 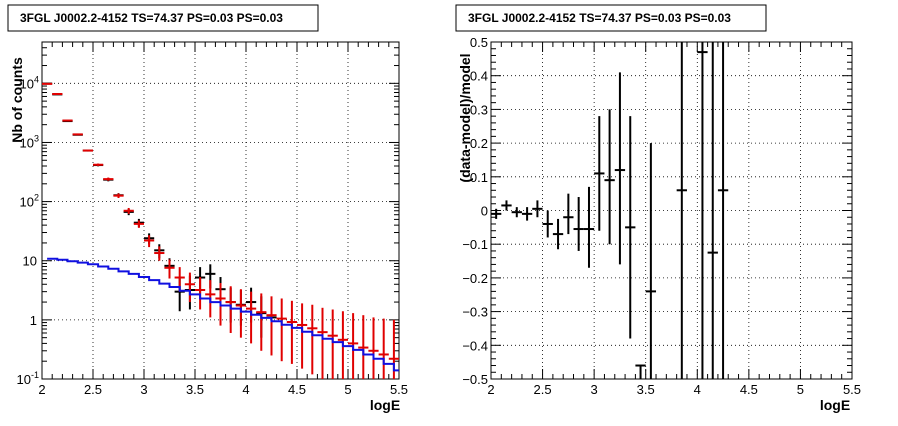 What do you see at coordinates (475, 278) in the screenshot?
I see `y-tick-label: −0.2` at bounding box center [475, 278].